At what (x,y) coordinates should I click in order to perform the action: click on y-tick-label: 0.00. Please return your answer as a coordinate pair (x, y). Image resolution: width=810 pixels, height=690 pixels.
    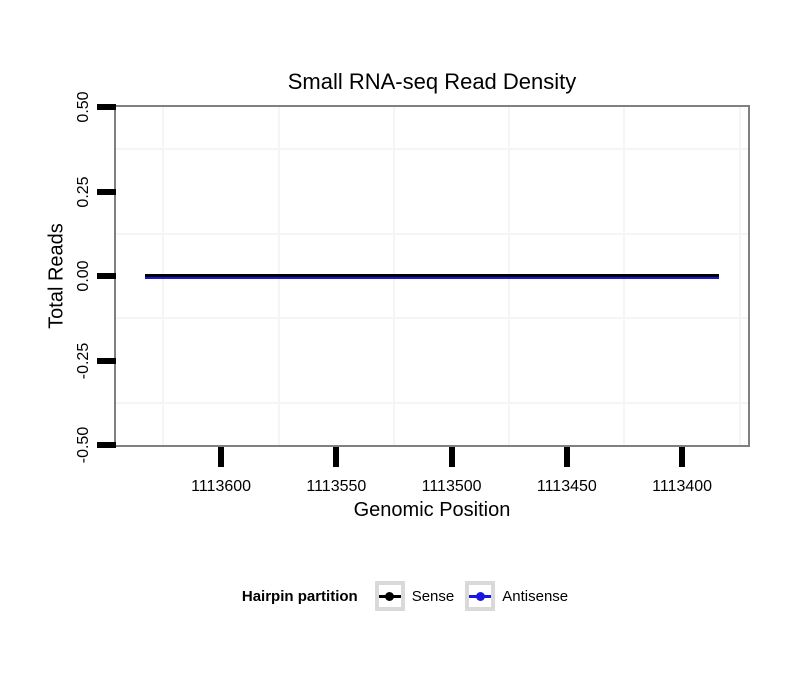
    Looking at the image, I should click on (83, 276).